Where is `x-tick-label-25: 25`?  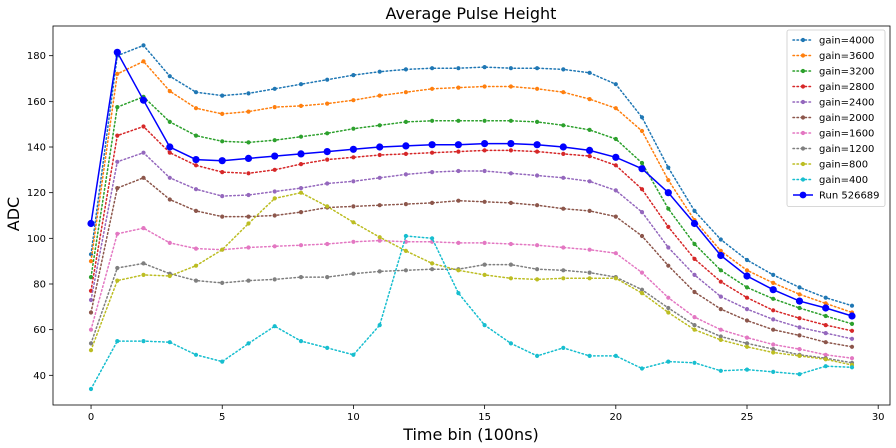
x-tick-label-25: 25 is located at coordinates (747, 417).